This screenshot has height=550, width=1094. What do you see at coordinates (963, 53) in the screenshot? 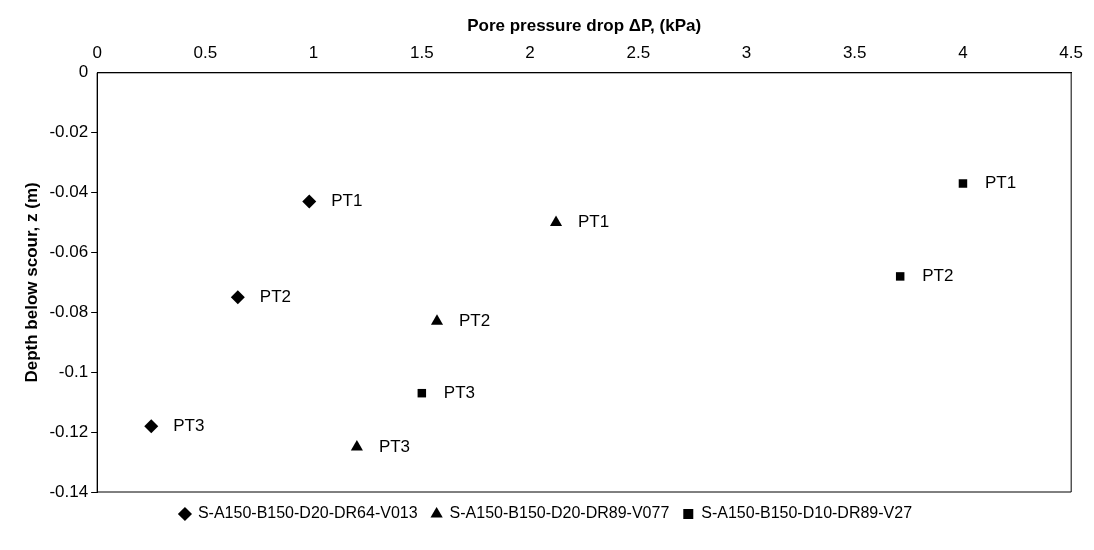
I see `x-tick-label: 4` at bounding box center [963, 53].